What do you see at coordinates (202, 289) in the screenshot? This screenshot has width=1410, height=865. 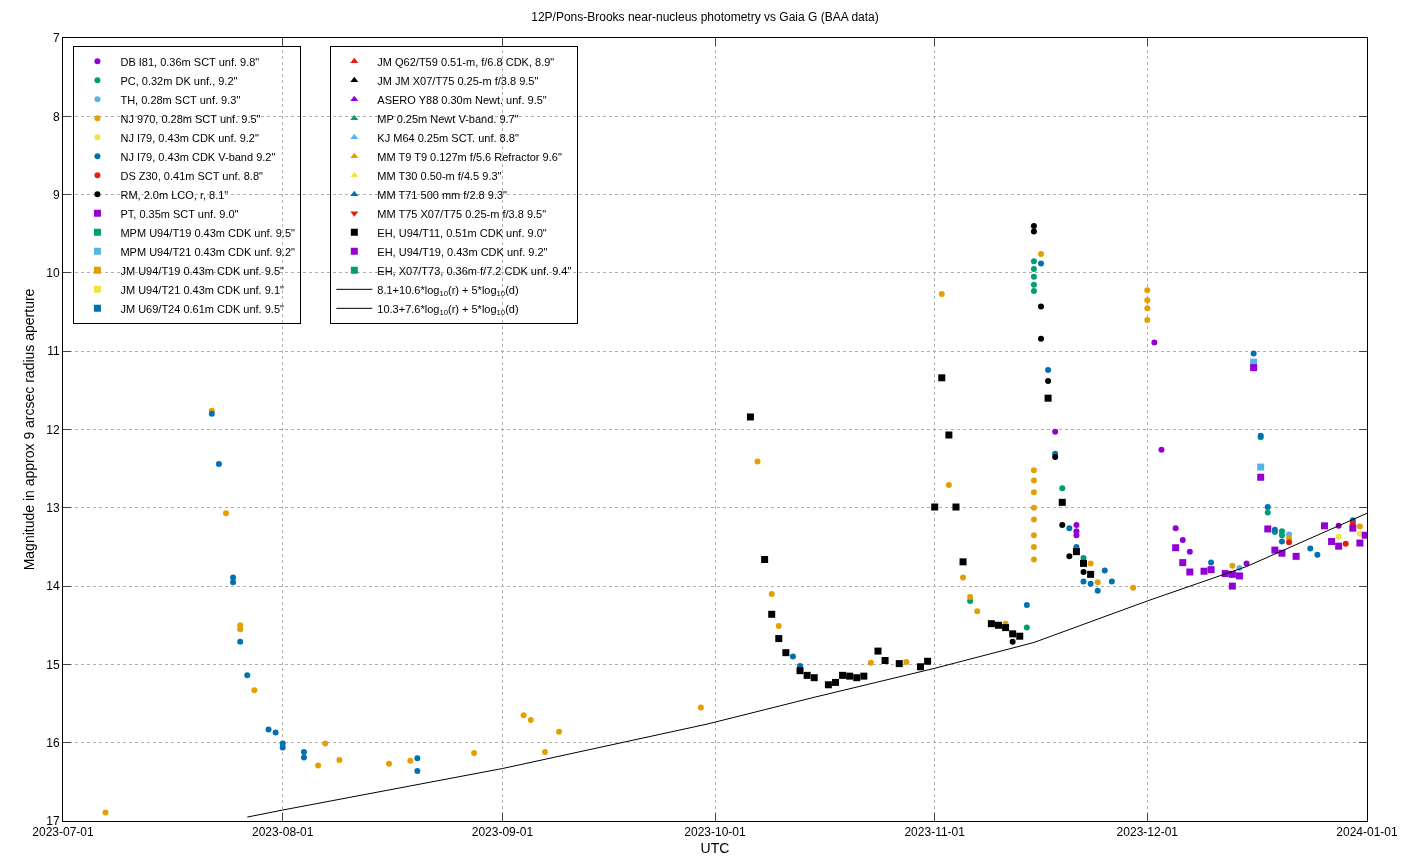 I see `legend-label: JM U94/T21 0.43m CDK unf. 9.1"` at bounding box center [202, 289].